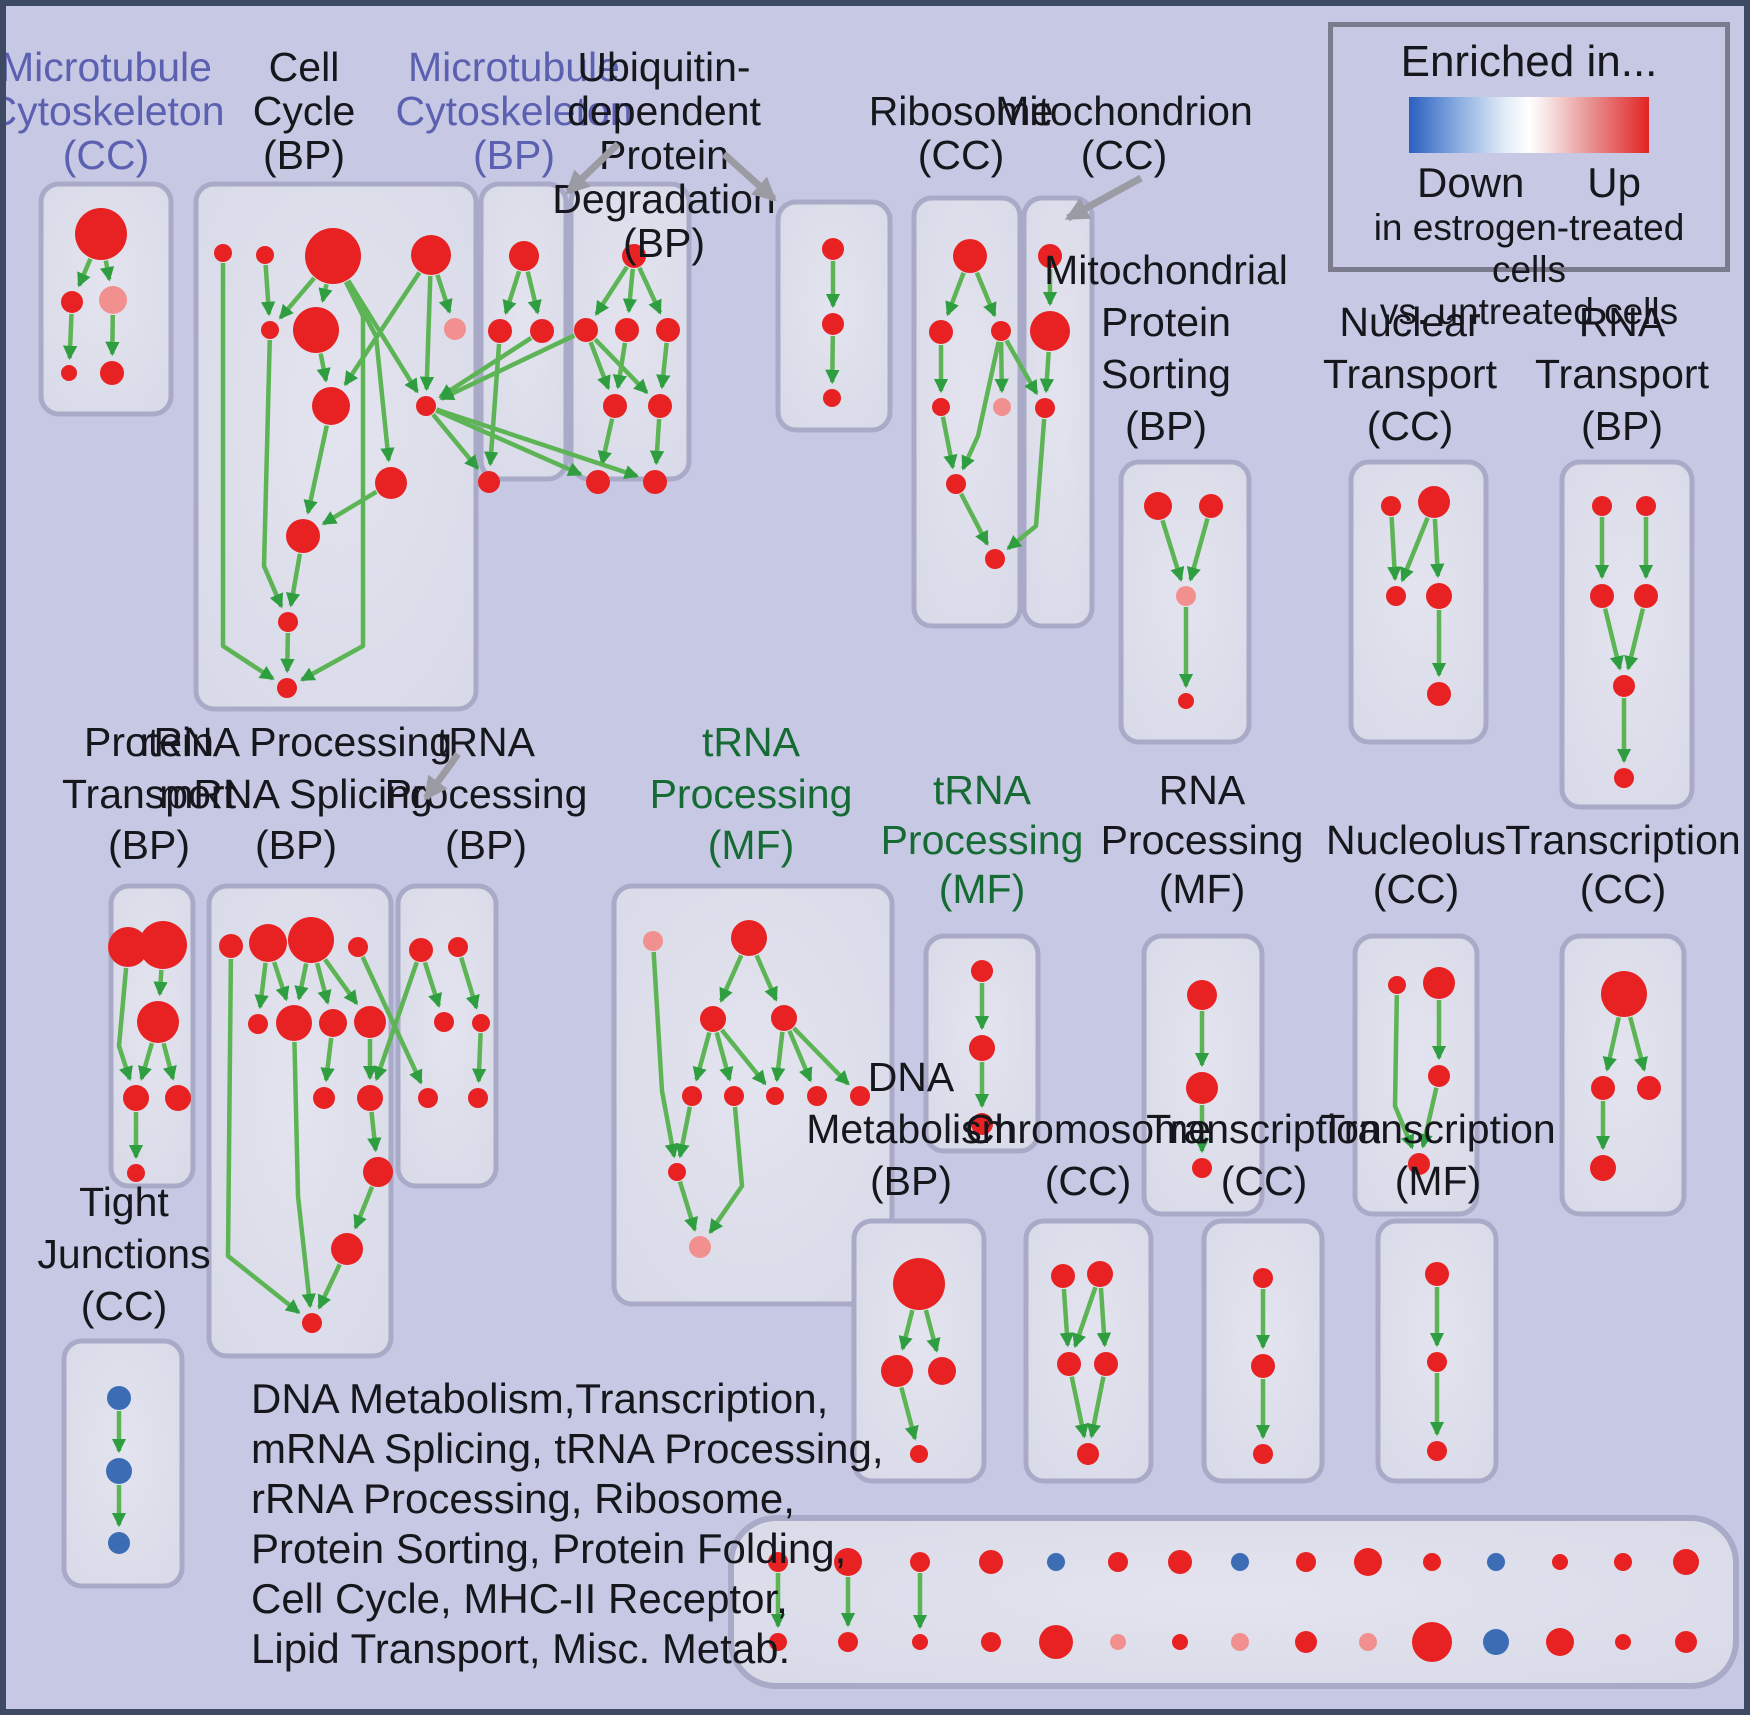  What do you see at coordinates (1437, 1451) in the screenshot?
I see `transcription-mf-node-f3` at bounding box center [1437, 1451].